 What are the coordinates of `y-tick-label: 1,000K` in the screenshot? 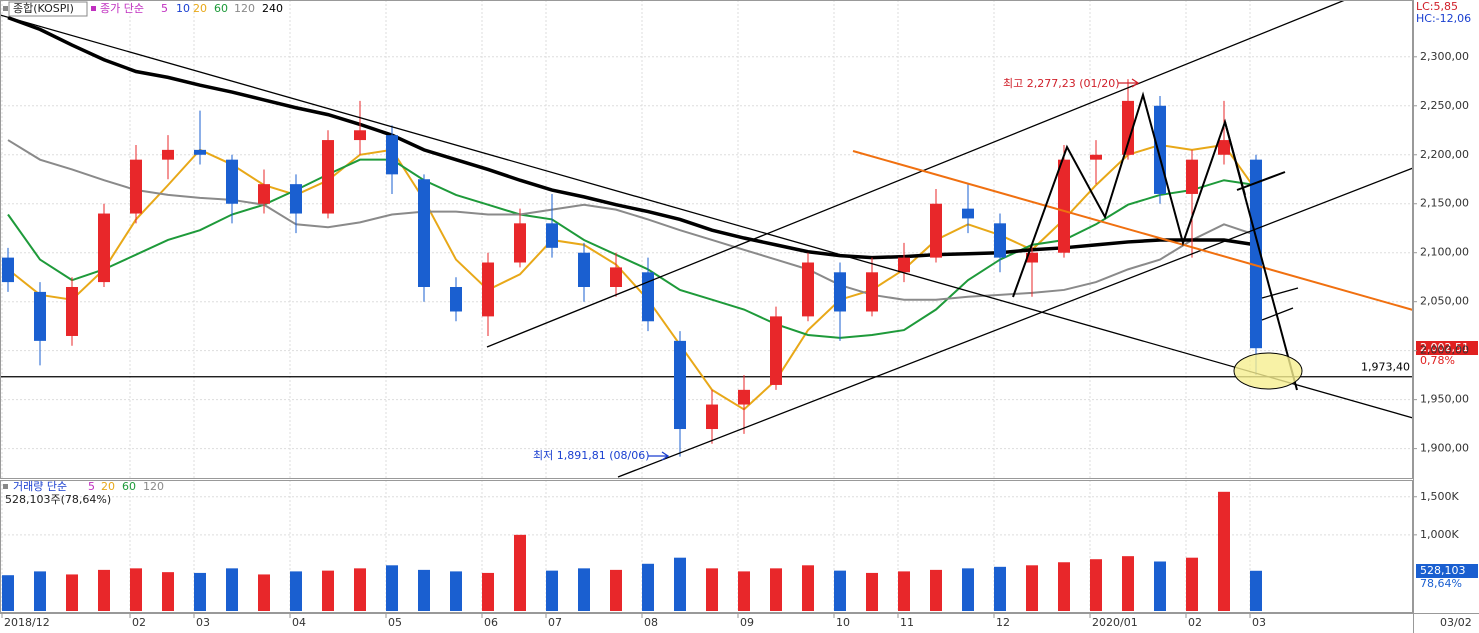 It's located at (1439, 534).